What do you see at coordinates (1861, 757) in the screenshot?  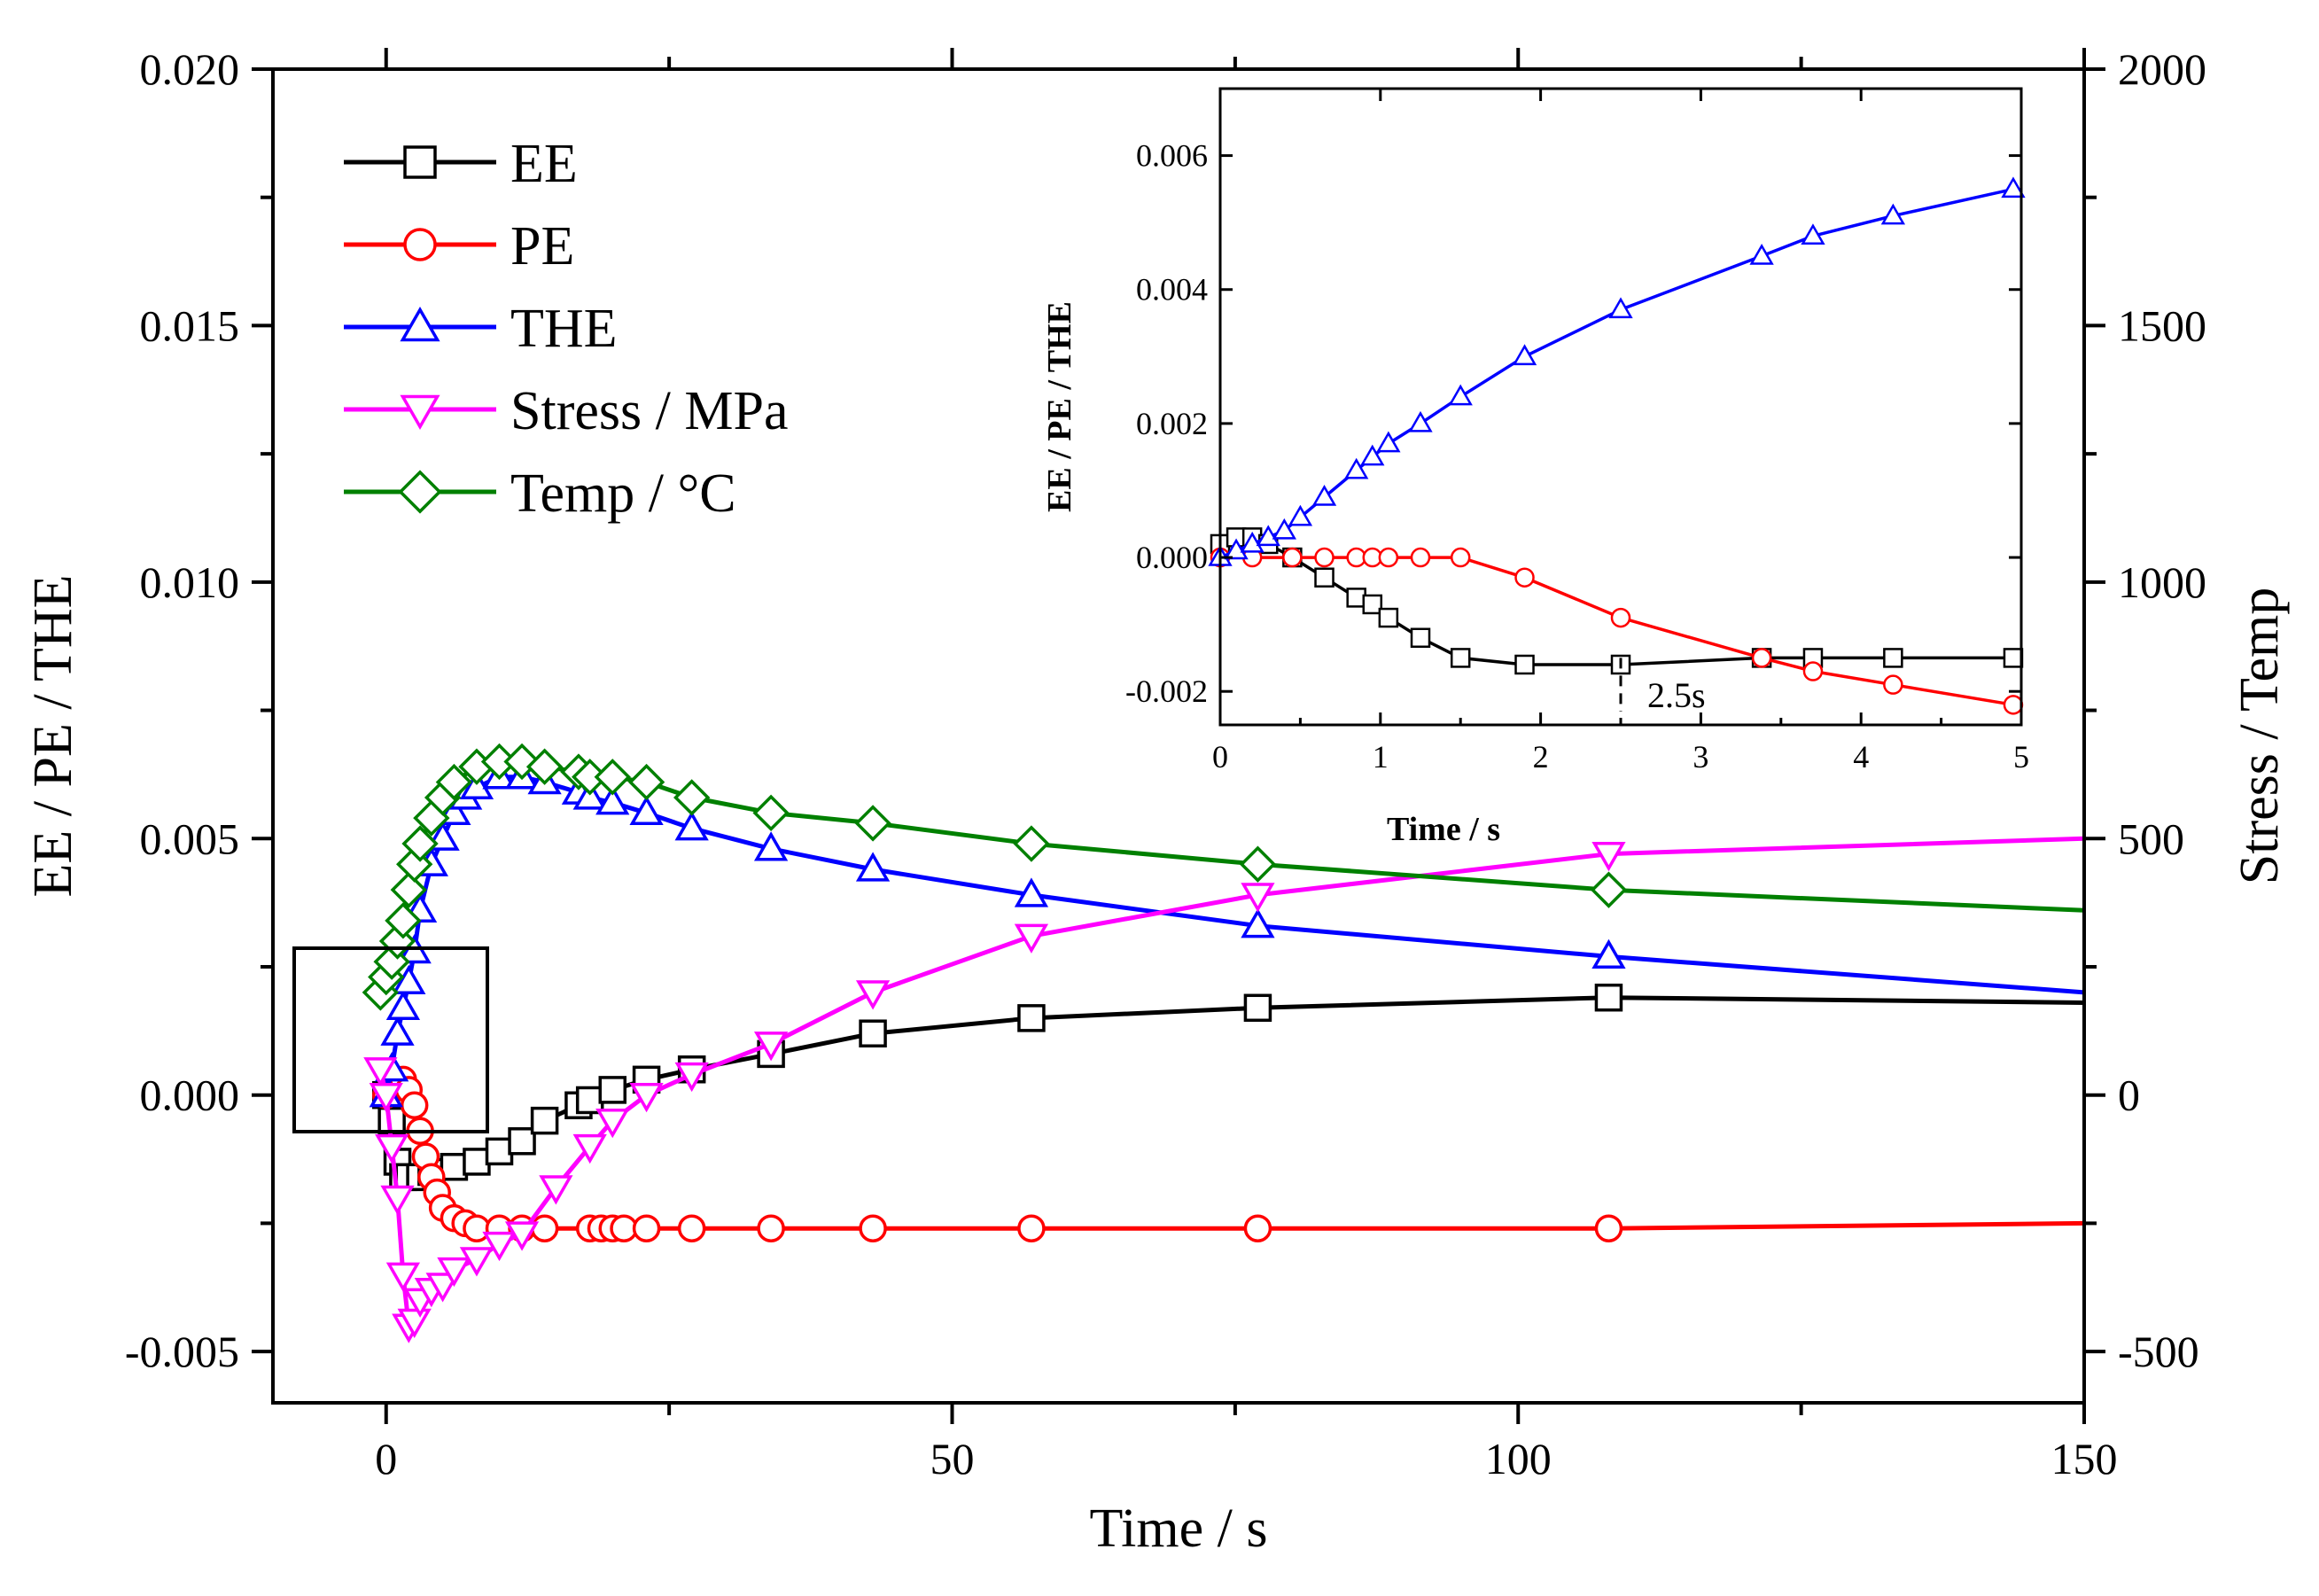 I see `inset-x-tick-label: 4` at bounding box center [1861, 757].